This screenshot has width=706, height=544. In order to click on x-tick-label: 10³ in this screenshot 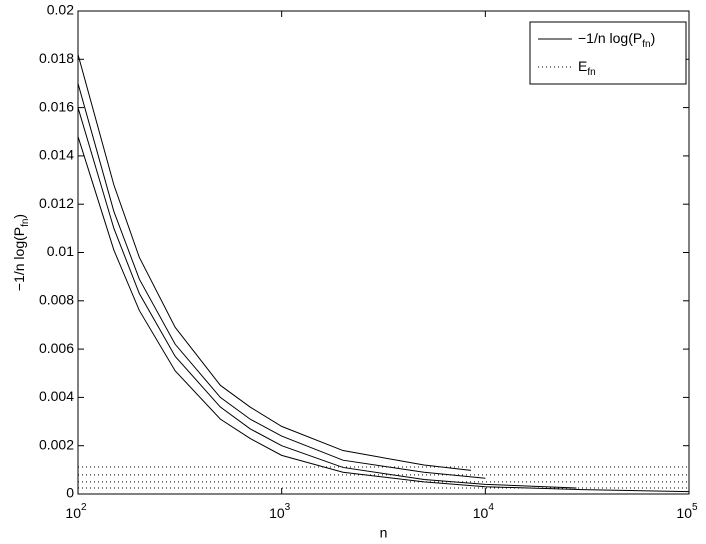, I will do `click(280, 511)`.